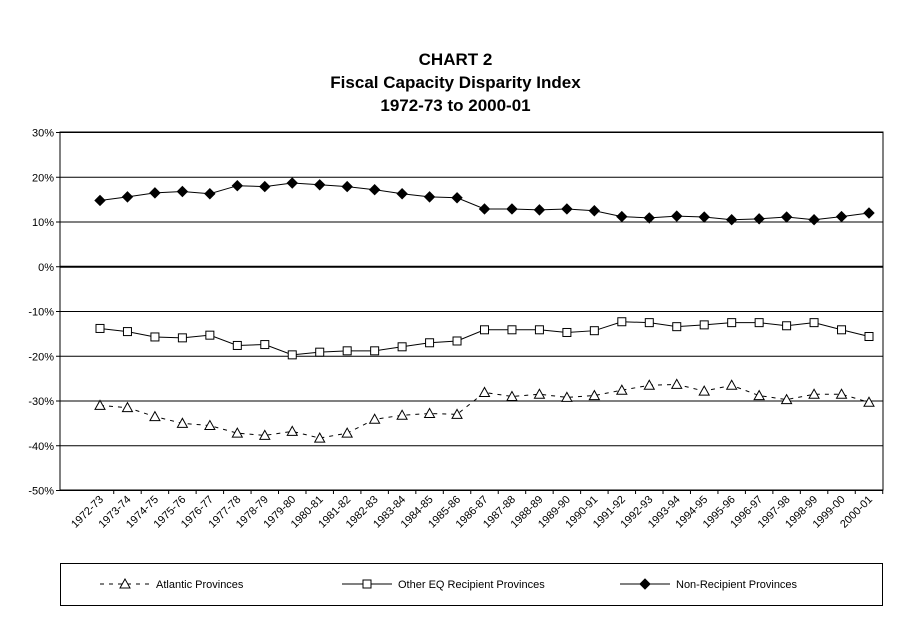 The height and width of the screenshot is (623, 911). What do you see at coordinates (41, 492) in the screenshot?
I see `y-tick-label: -50%` at bounding box center [41, 492].